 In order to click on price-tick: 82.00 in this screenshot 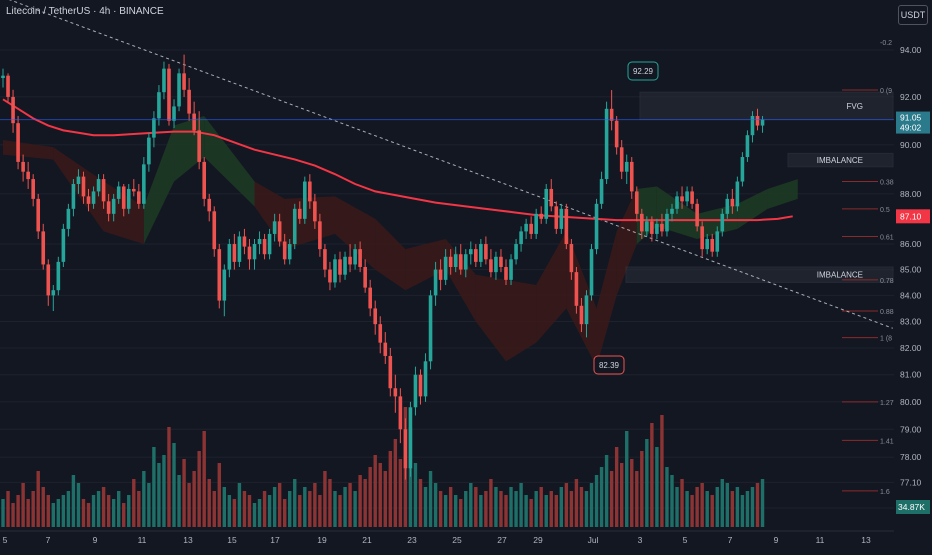, I will do `click(911, 348)`.